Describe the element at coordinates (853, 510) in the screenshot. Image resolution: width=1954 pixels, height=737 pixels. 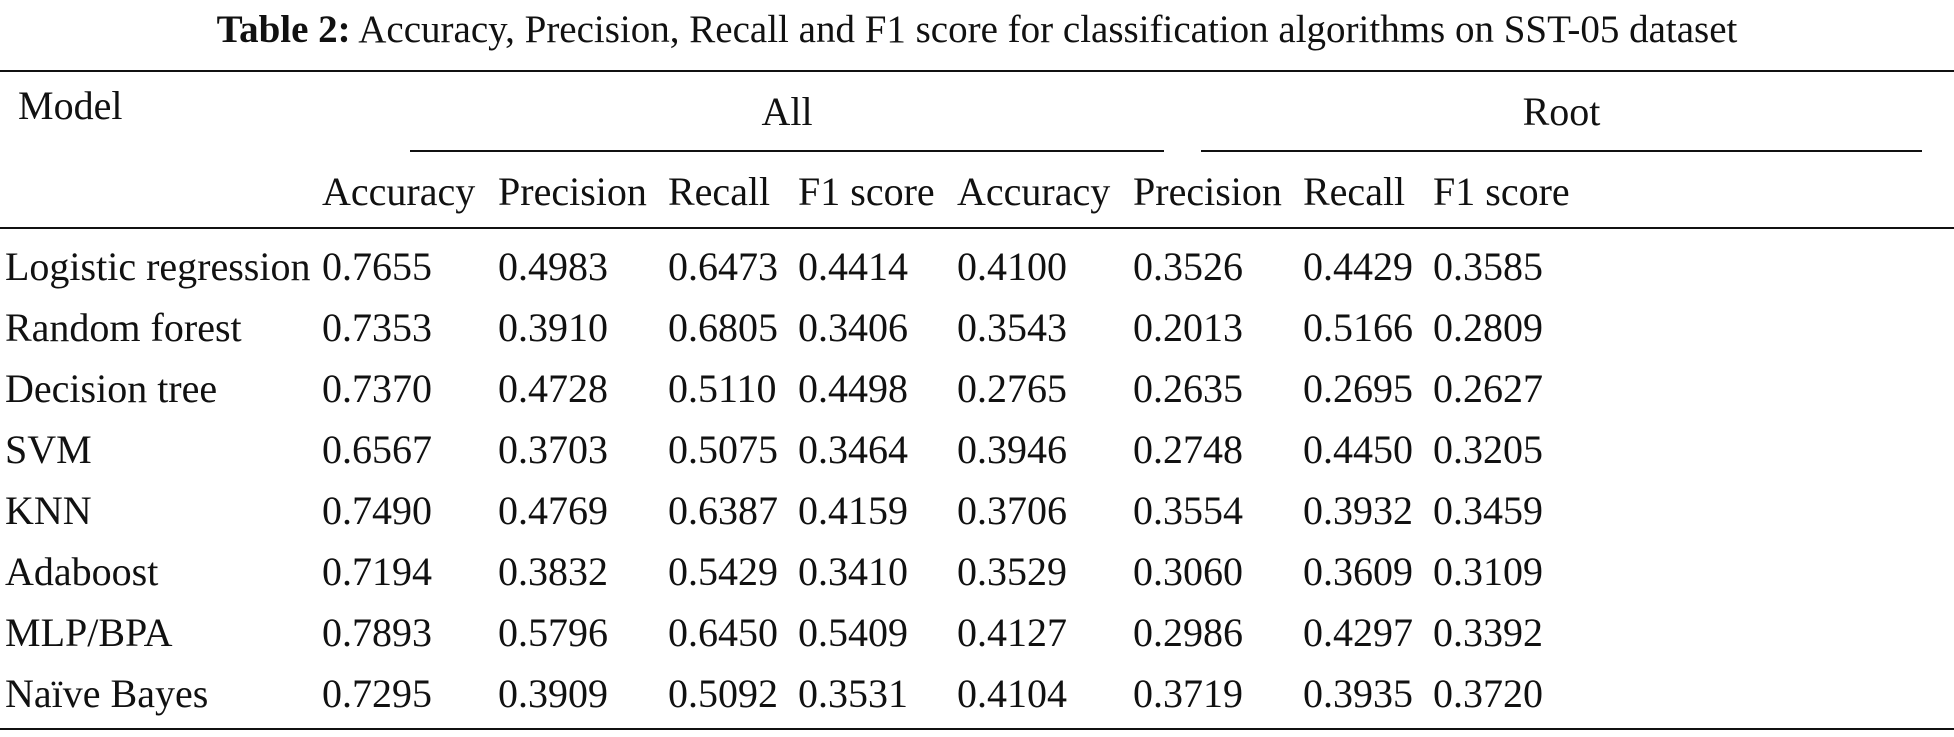
I see `table-cell: 0.4159` at that location.